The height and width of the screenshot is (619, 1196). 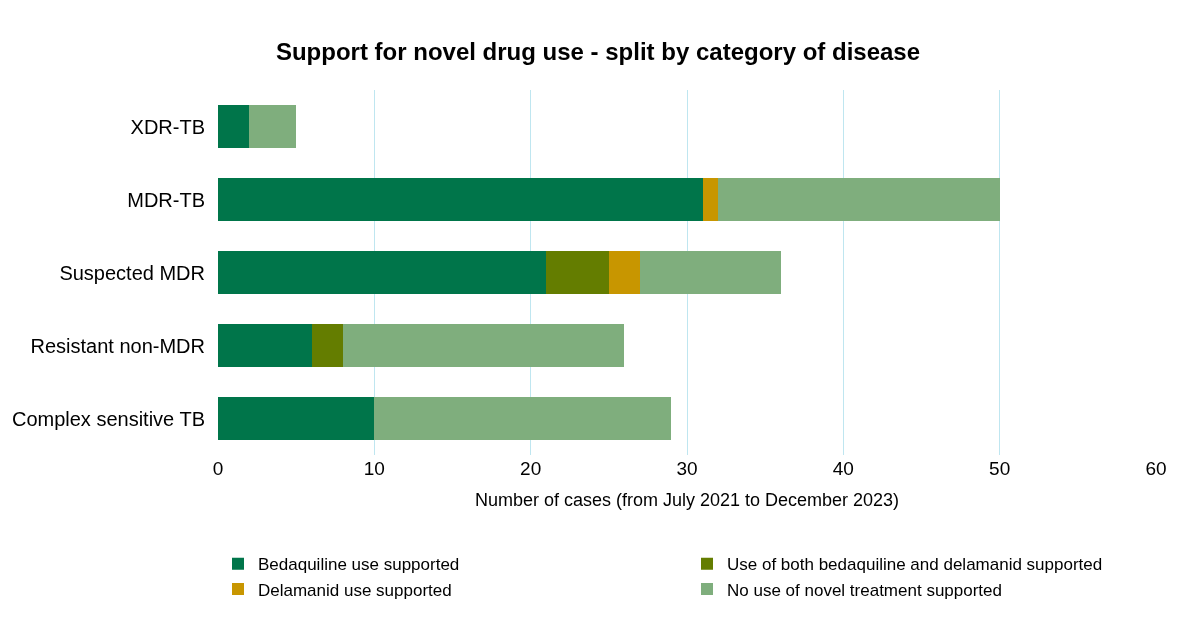 I want to click on x-tick-label: 50, so click(x=1000, y=468).